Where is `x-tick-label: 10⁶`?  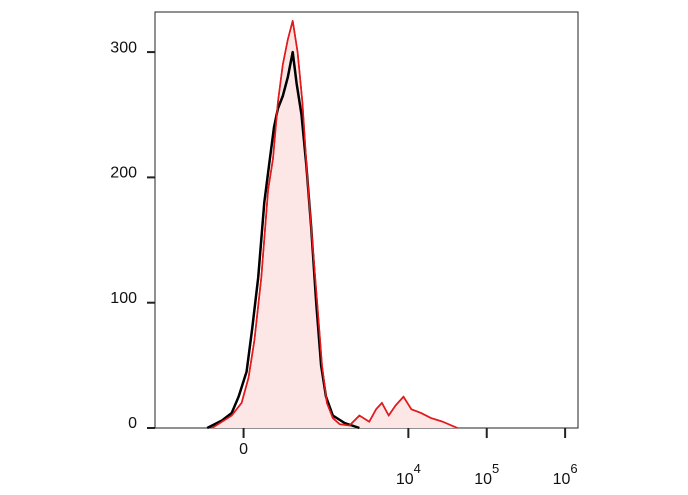 x-tick-label: 10⁶ is located at coordinates (565, 474).